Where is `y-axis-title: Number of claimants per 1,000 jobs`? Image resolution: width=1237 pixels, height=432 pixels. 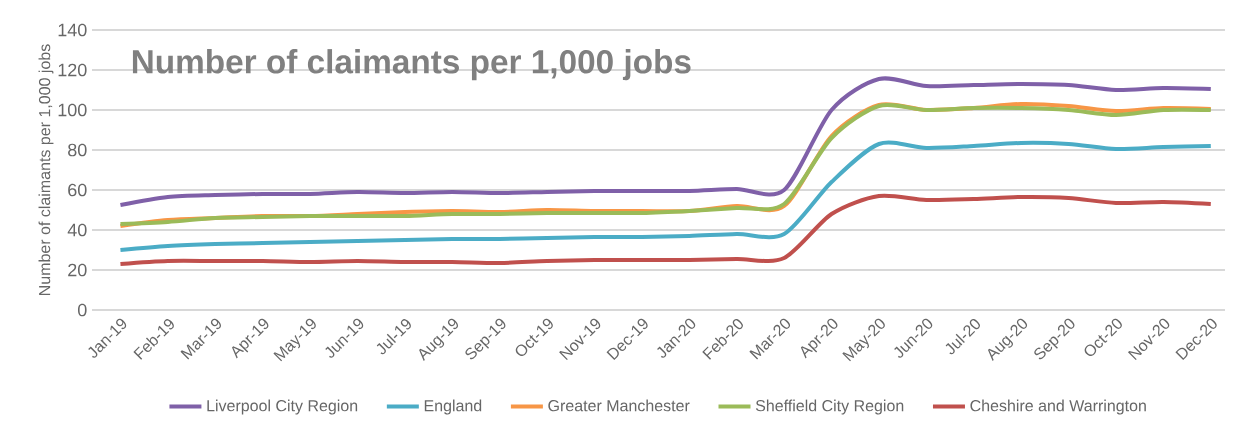 y-axis-title: Number of claimants per 1,000 jobs is located at coordinates (46, 169).